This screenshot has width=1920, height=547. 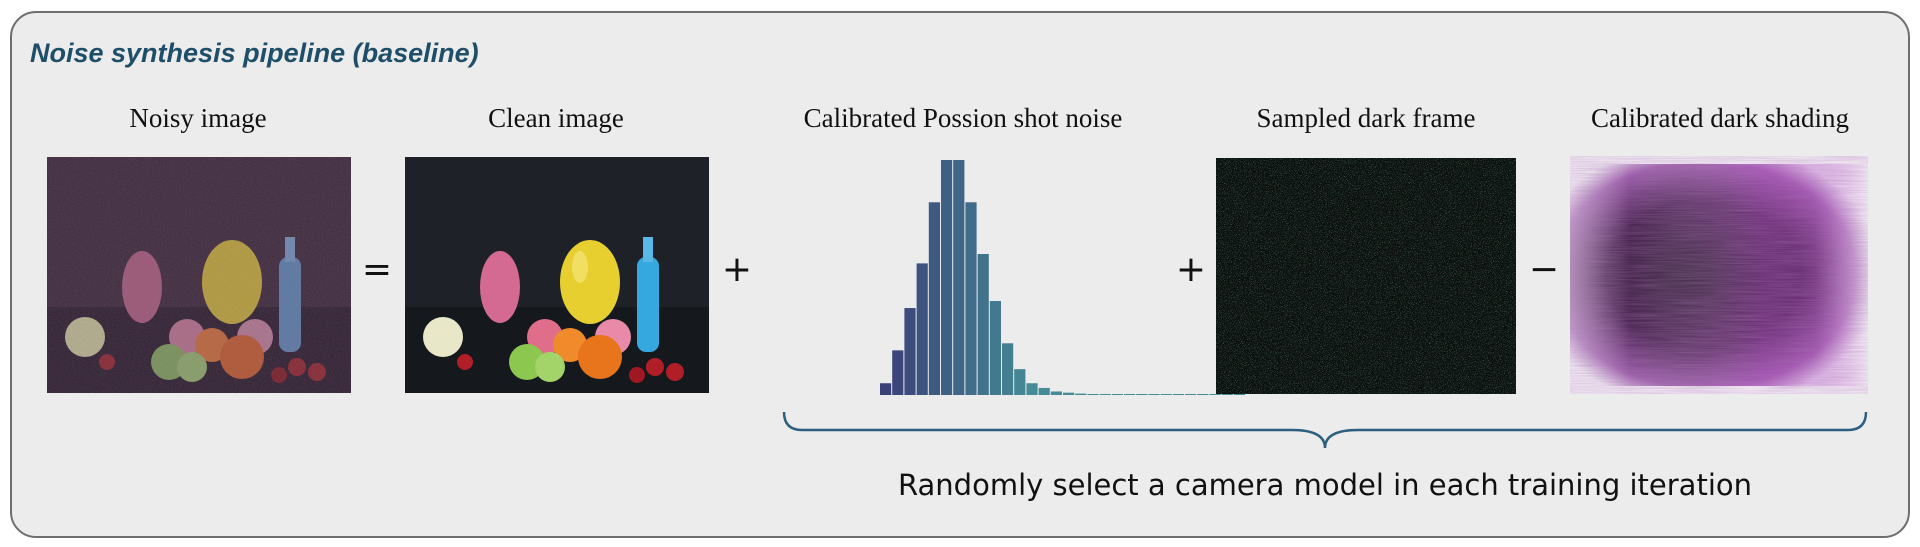 I want to click on noisy-image-label: Noisy image, so click(x=198, y=118).